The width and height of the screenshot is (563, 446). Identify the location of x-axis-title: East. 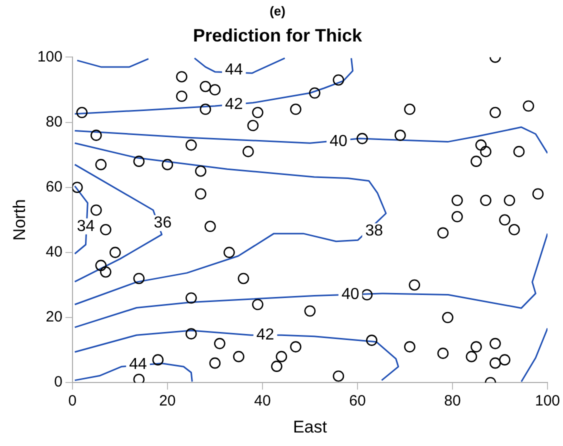
(310, 426).